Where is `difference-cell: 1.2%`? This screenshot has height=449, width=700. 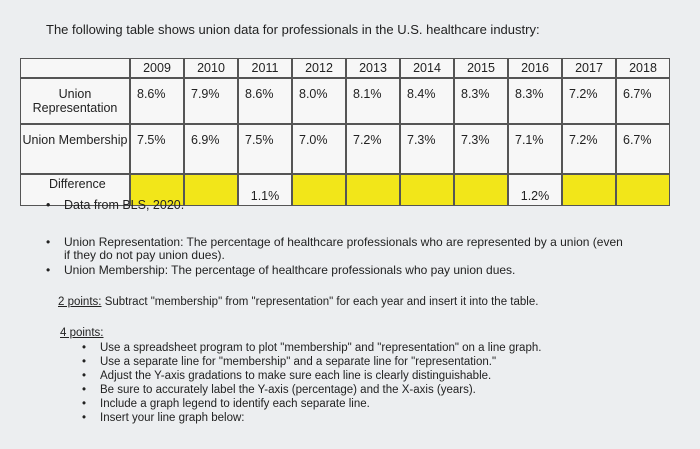 difference-cell: 1.2% is located at coordinates (535, 190).